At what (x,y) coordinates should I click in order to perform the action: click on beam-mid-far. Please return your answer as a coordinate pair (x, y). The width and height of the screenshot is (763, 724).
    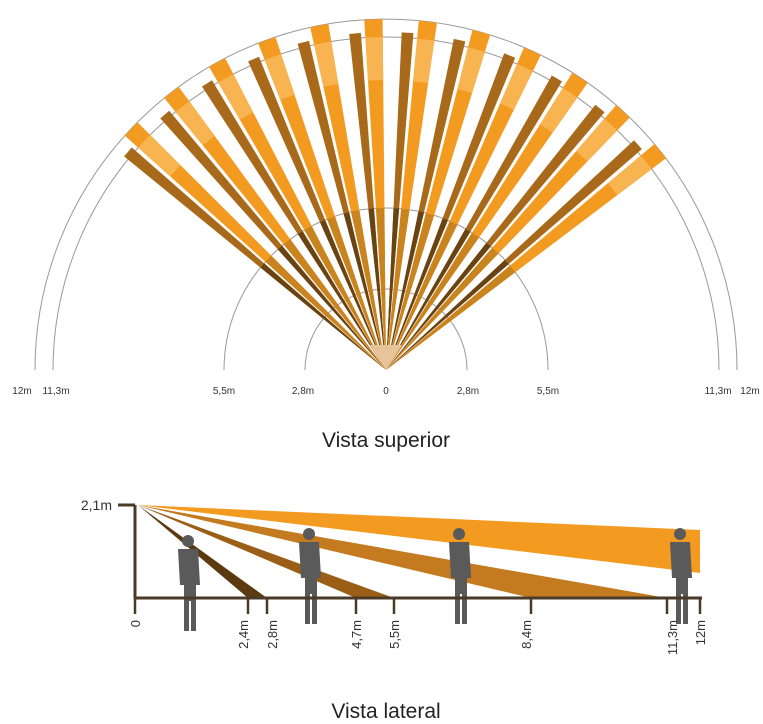
    Looking at the image, I should click on (402, 551).